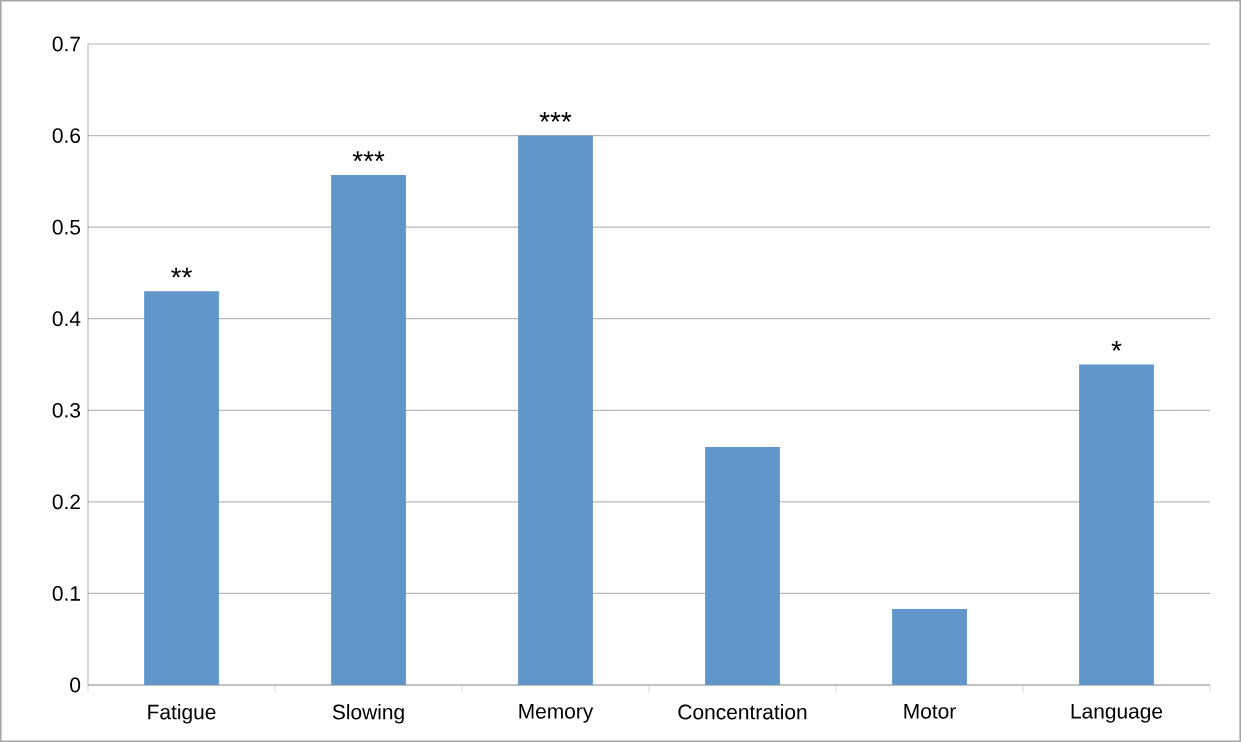 The image size is (1241, 742). I want to click on y-tick-label: 0.6, so click(66, 135).